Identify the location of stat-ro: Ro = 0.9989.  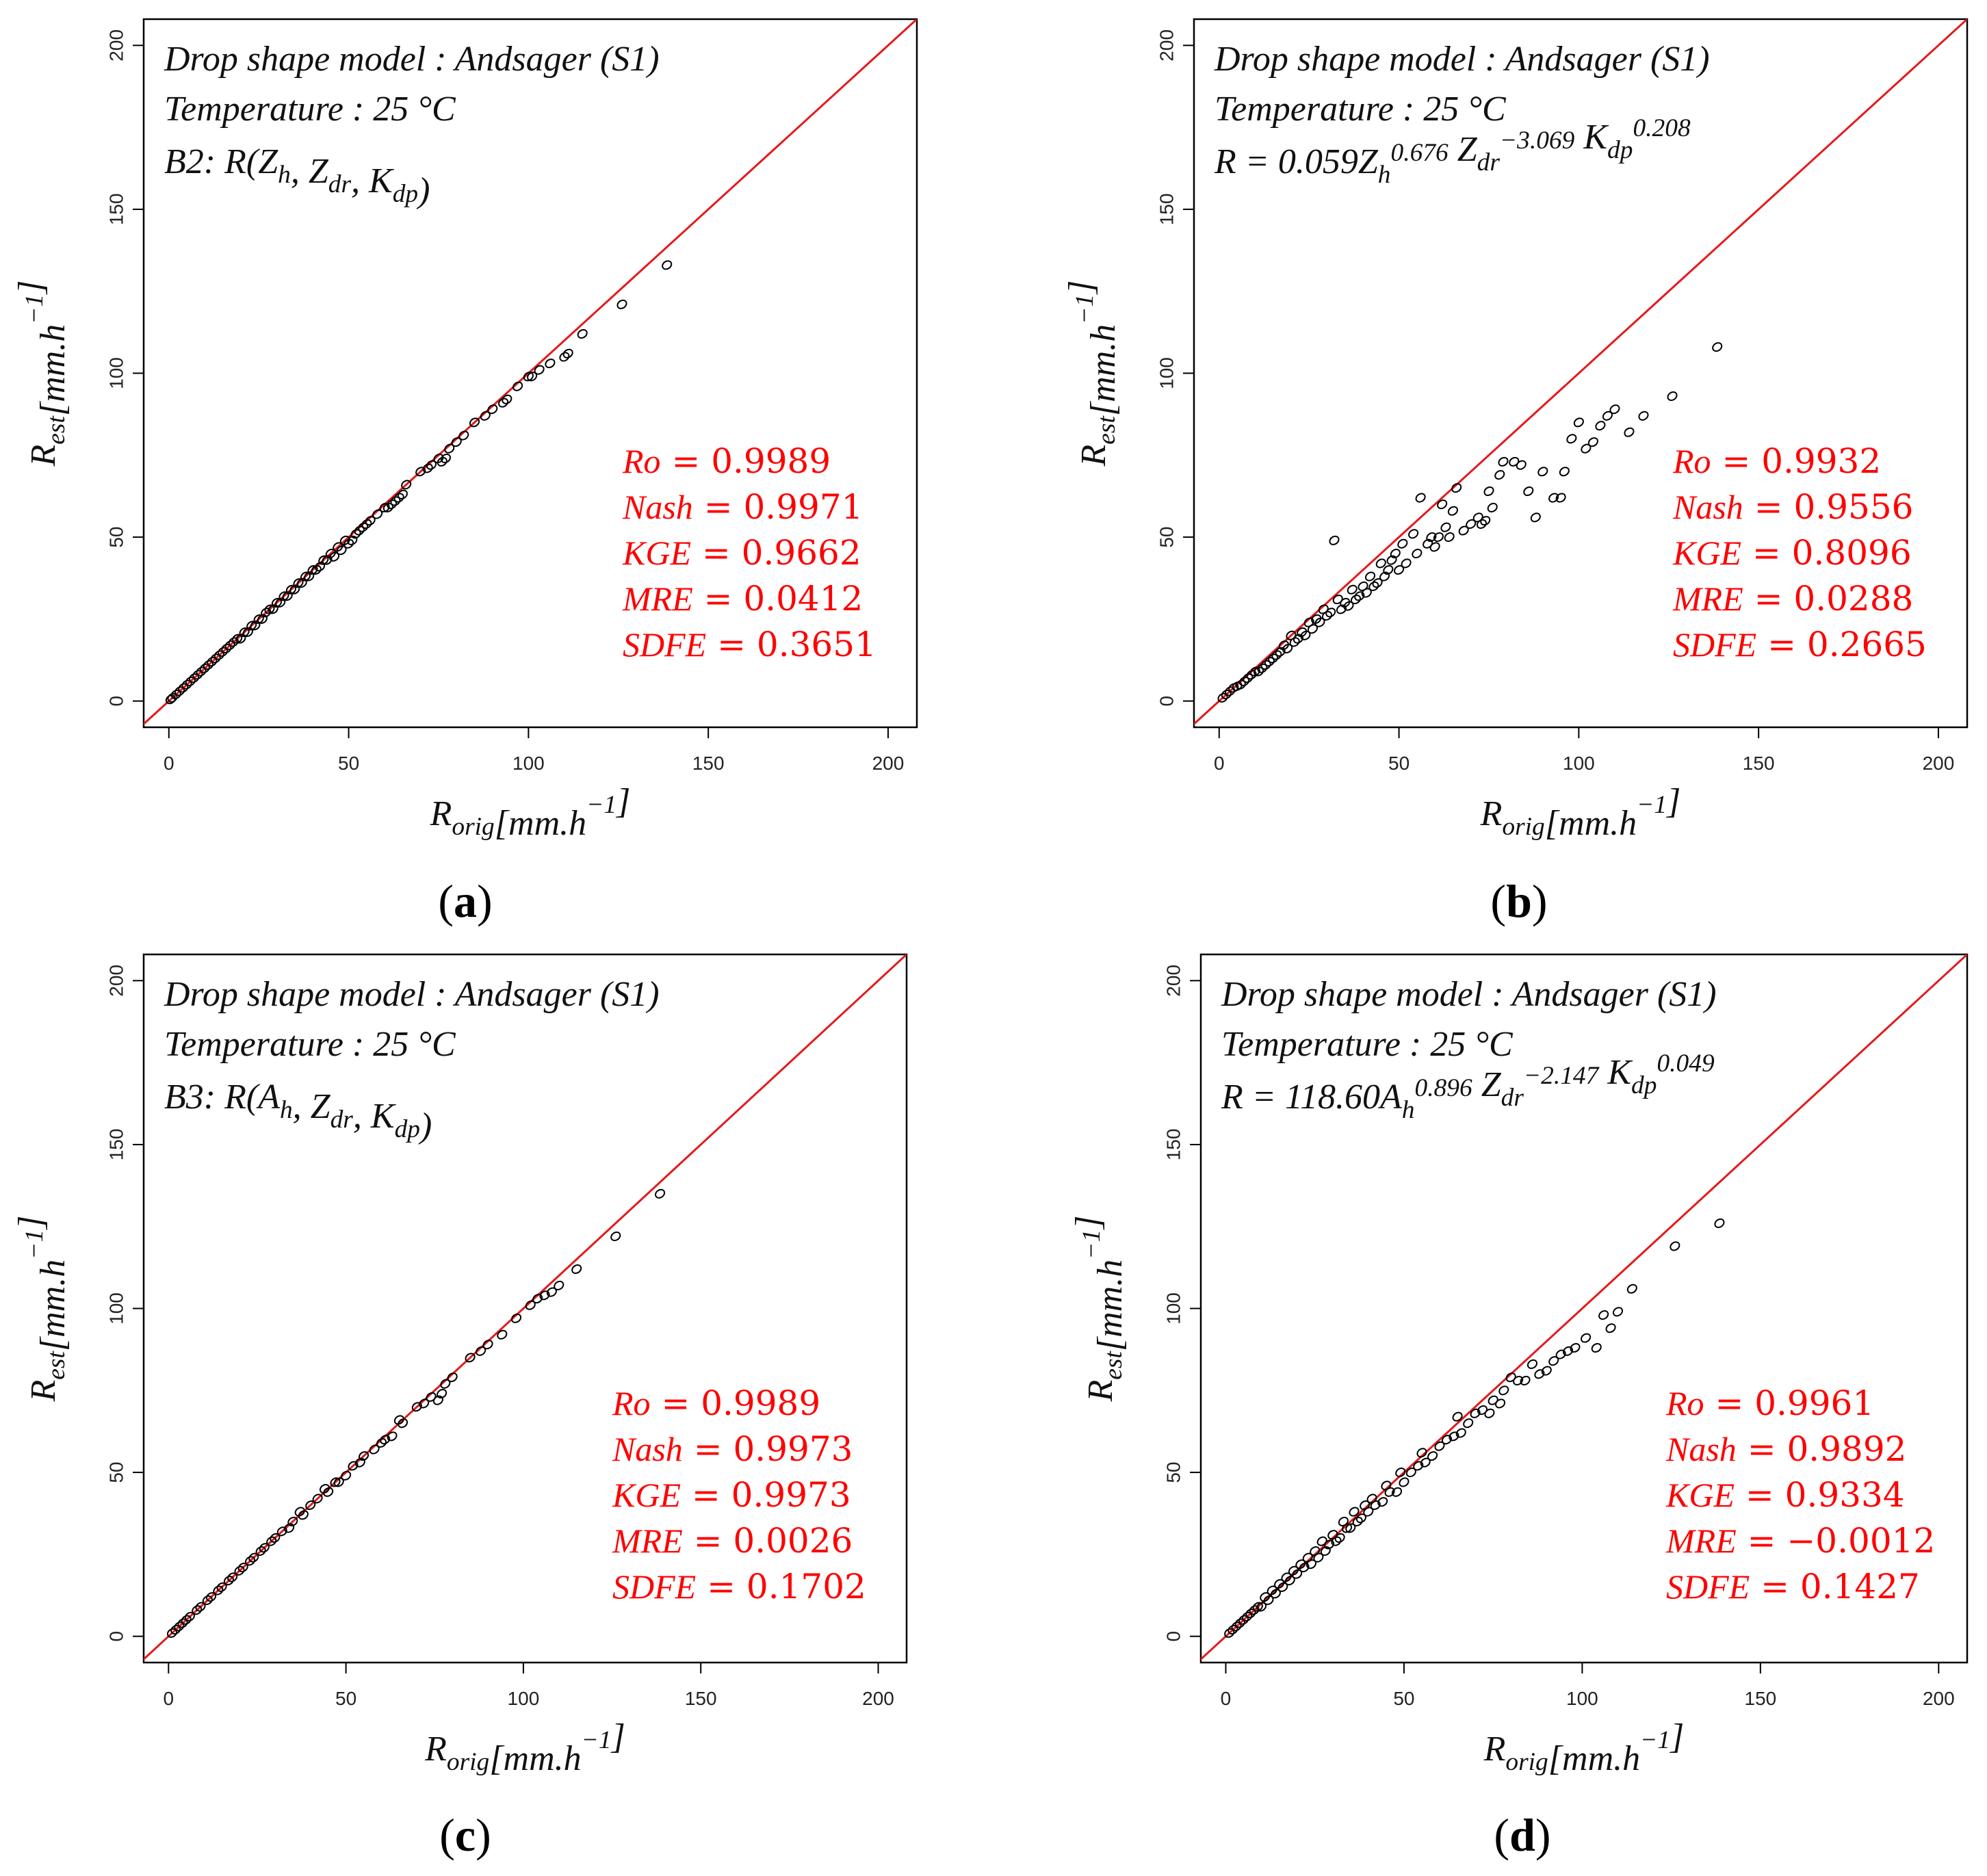
(716, 1403).